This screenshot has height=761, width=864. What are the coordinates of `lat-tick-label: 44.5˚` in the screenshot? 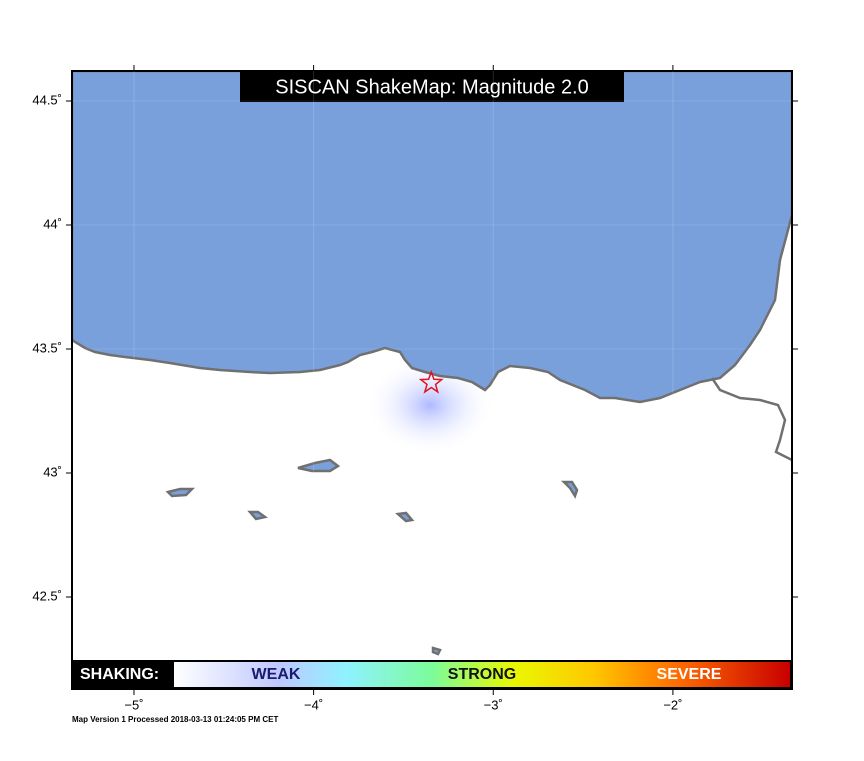 It's located at (47, 99).